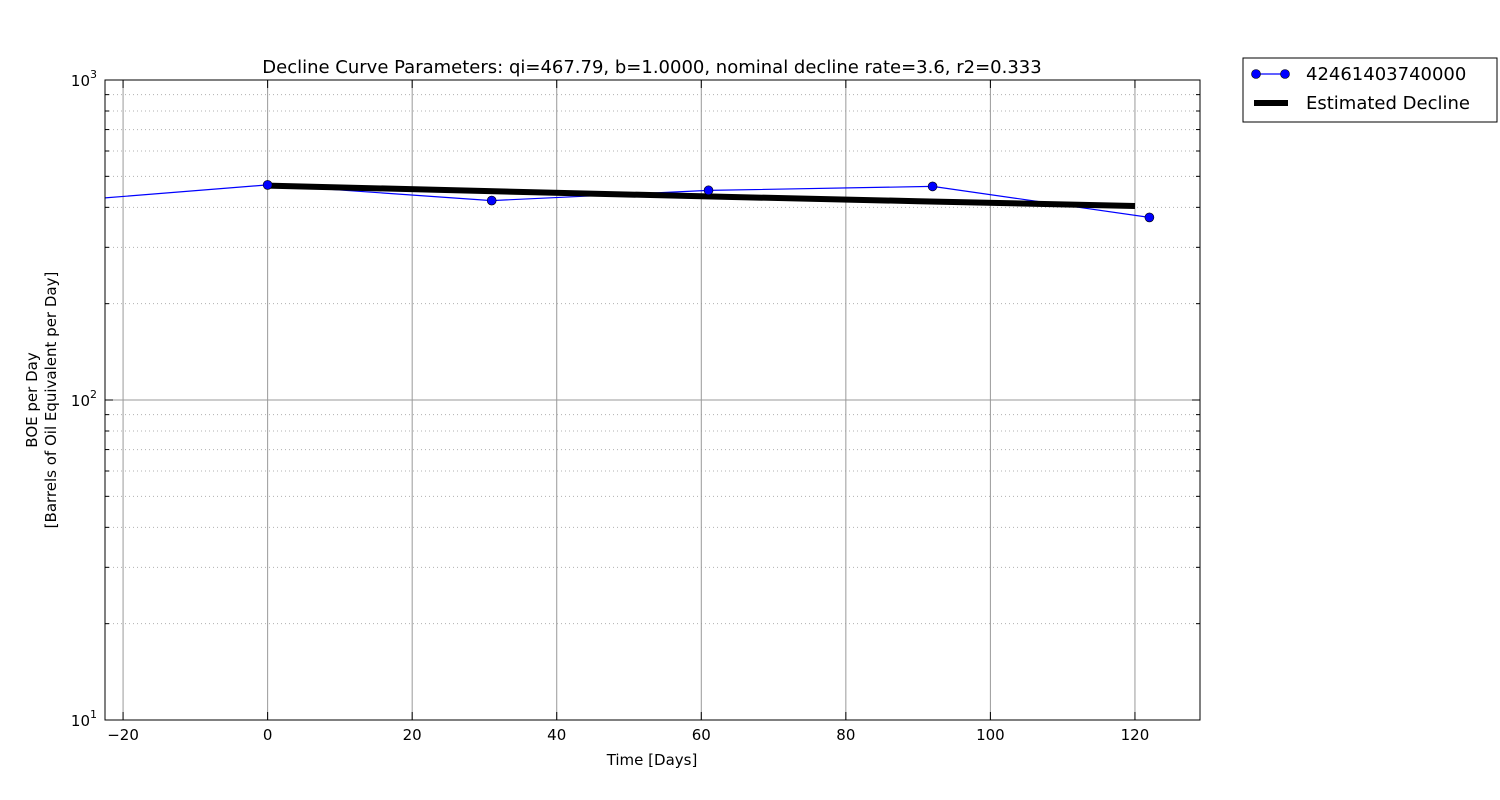  What do you see at coordinates (628, 735) in the screenshot?
I see `x-tick-labels: −20 0 20 40 60 80 100 120` at bounding box center [628, 735].